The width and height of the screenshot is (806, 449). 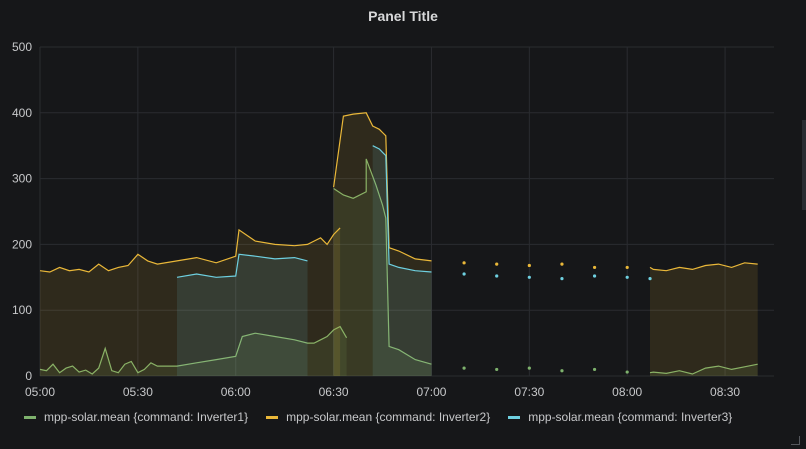 I want to click on legend-item-inverter3: mpp-solar.mean {command: Inverter3}, so click(x=620, y=417).